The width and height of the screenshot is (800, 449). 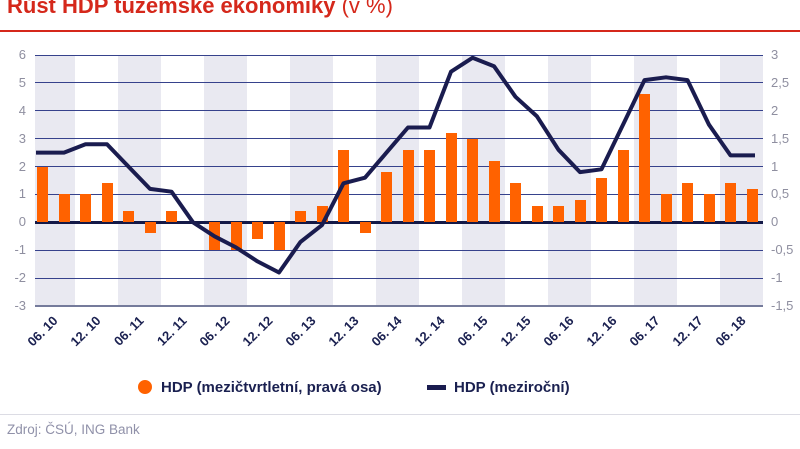 I want to click on x-axis-label: 12. 15, so click(x=515, y=331).